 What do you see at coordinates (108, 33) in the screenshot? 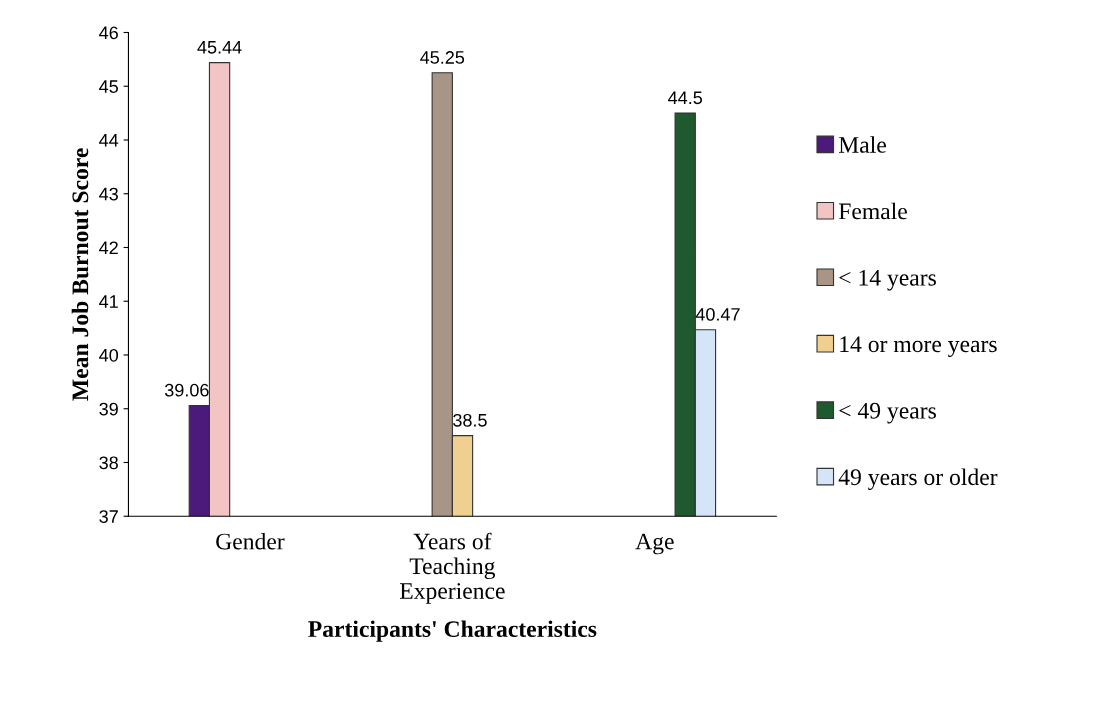
I see `y-tick-label: 46` at bounding box center [108, 33].